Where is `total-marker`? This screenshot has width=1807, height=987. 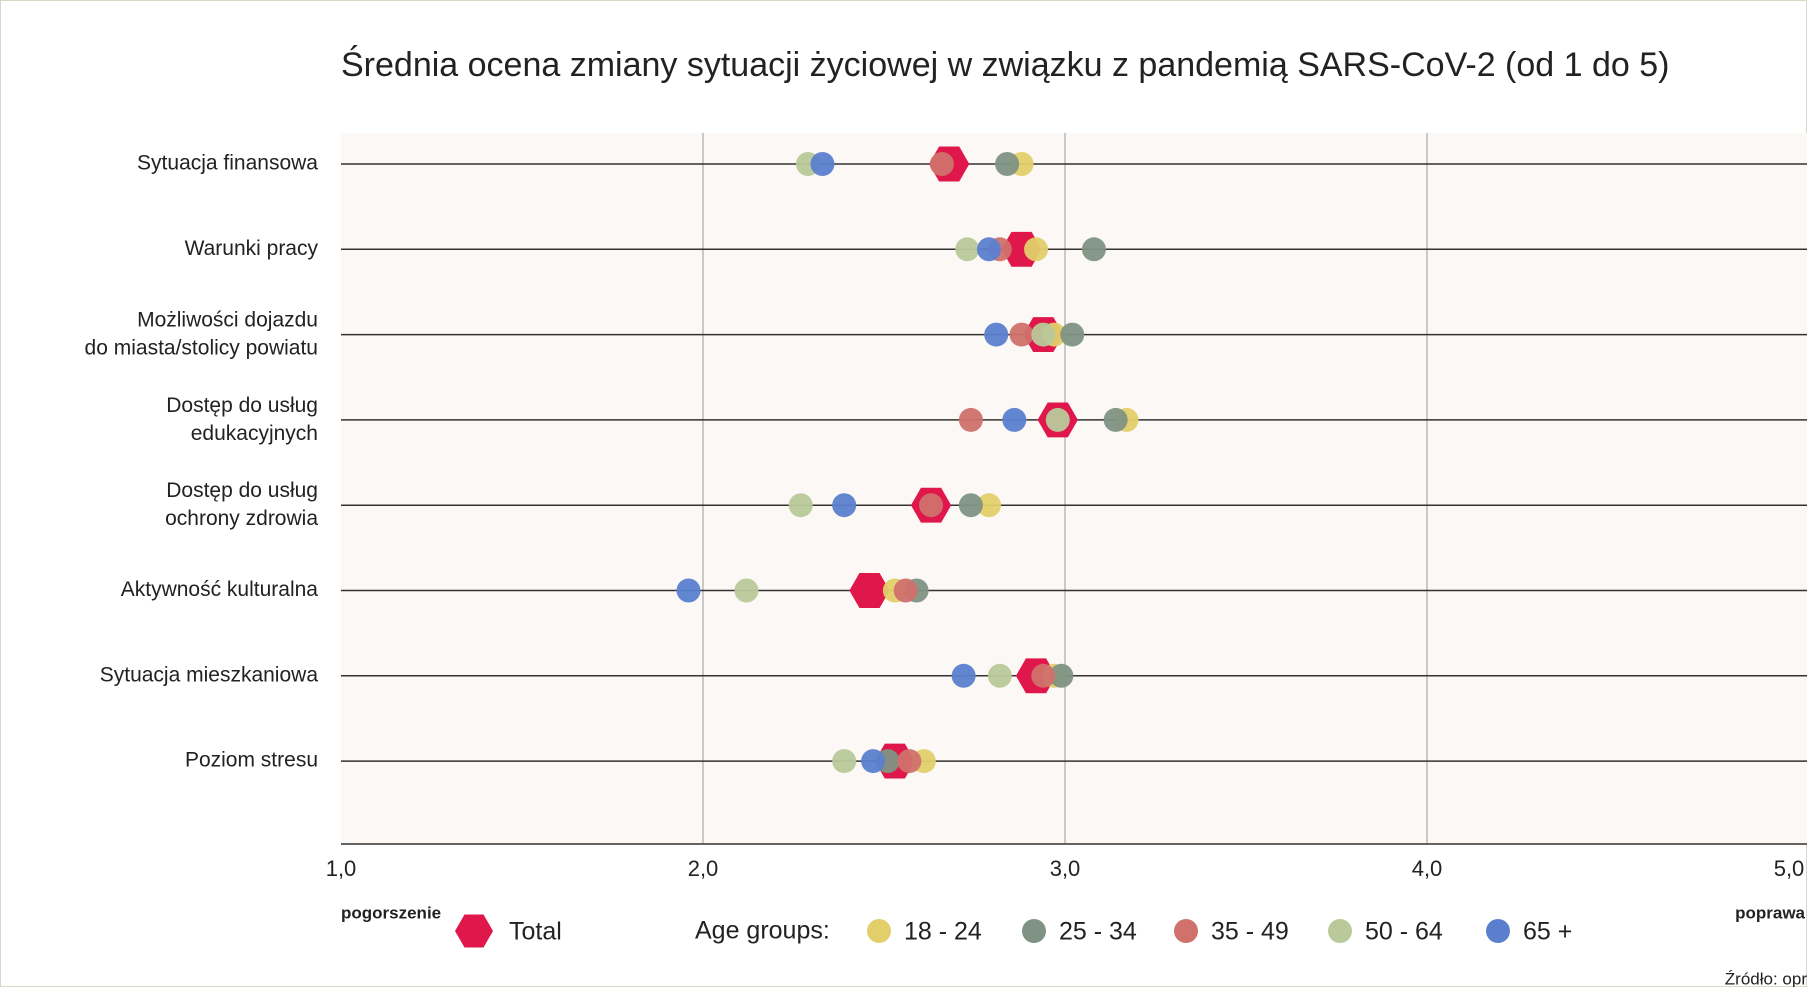 total-marker is located at coordinates (869, 590).